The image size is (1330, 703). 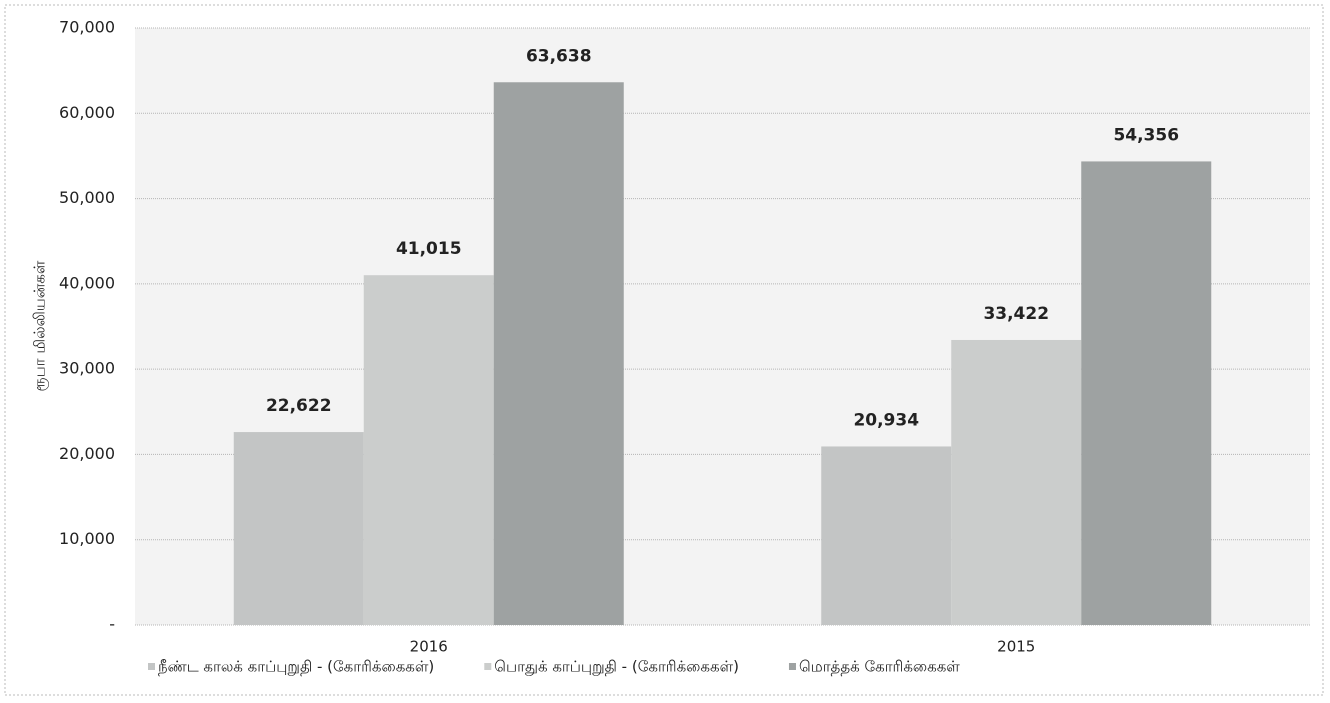 What do you see at coordinates (879, 667) in the screenshot?
I see `legend-label: மொத்தக் கோரிக்கைகள்` at bounding box center [879, 667].